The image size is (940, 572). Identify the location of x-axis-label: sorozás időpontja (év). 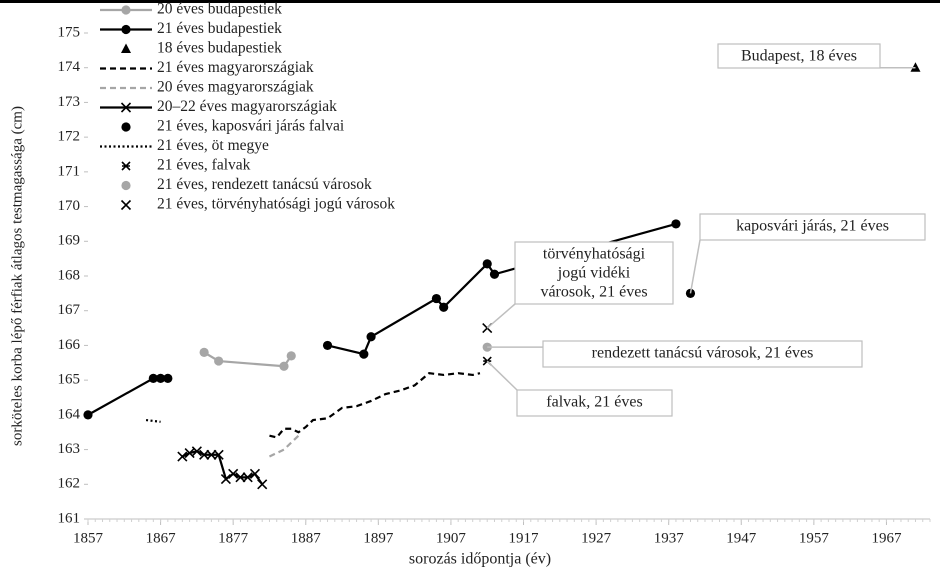
(480, 559).